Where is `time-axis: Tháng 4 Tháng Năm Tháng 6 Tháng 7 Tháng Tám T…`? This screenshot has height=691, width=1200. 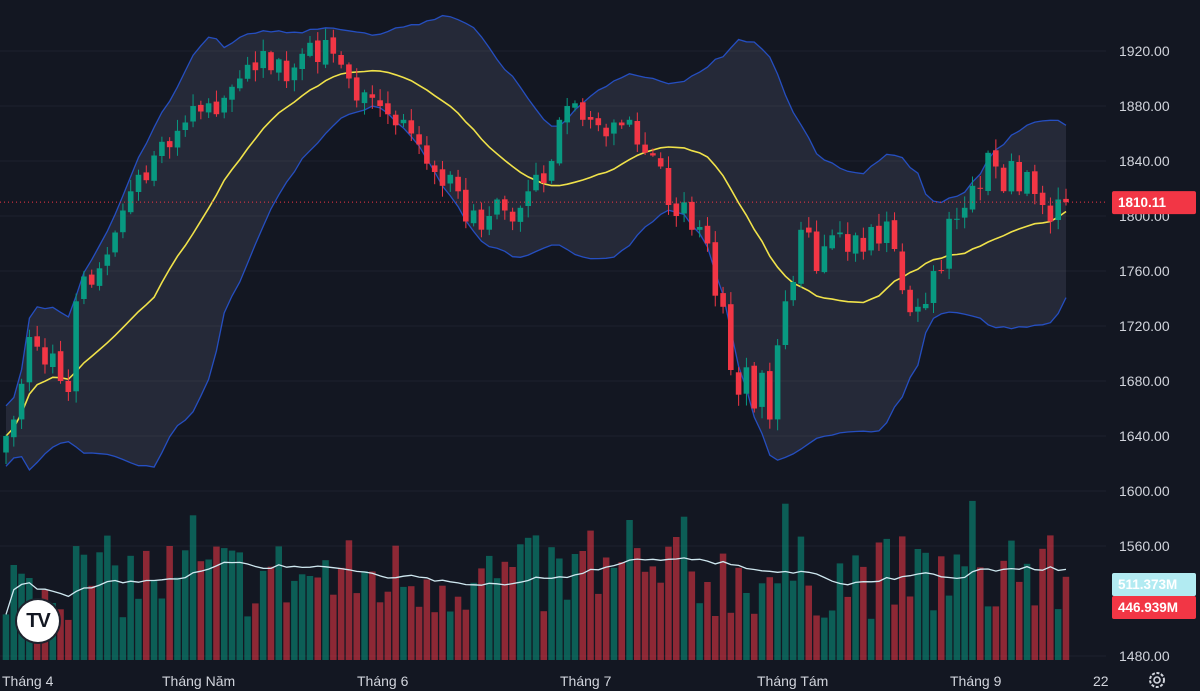 time-axis: Tháng 4 Tháng Năm Tháng 6 Tháng 7 Tháng Tám T… is located at coordinates (555, 681).